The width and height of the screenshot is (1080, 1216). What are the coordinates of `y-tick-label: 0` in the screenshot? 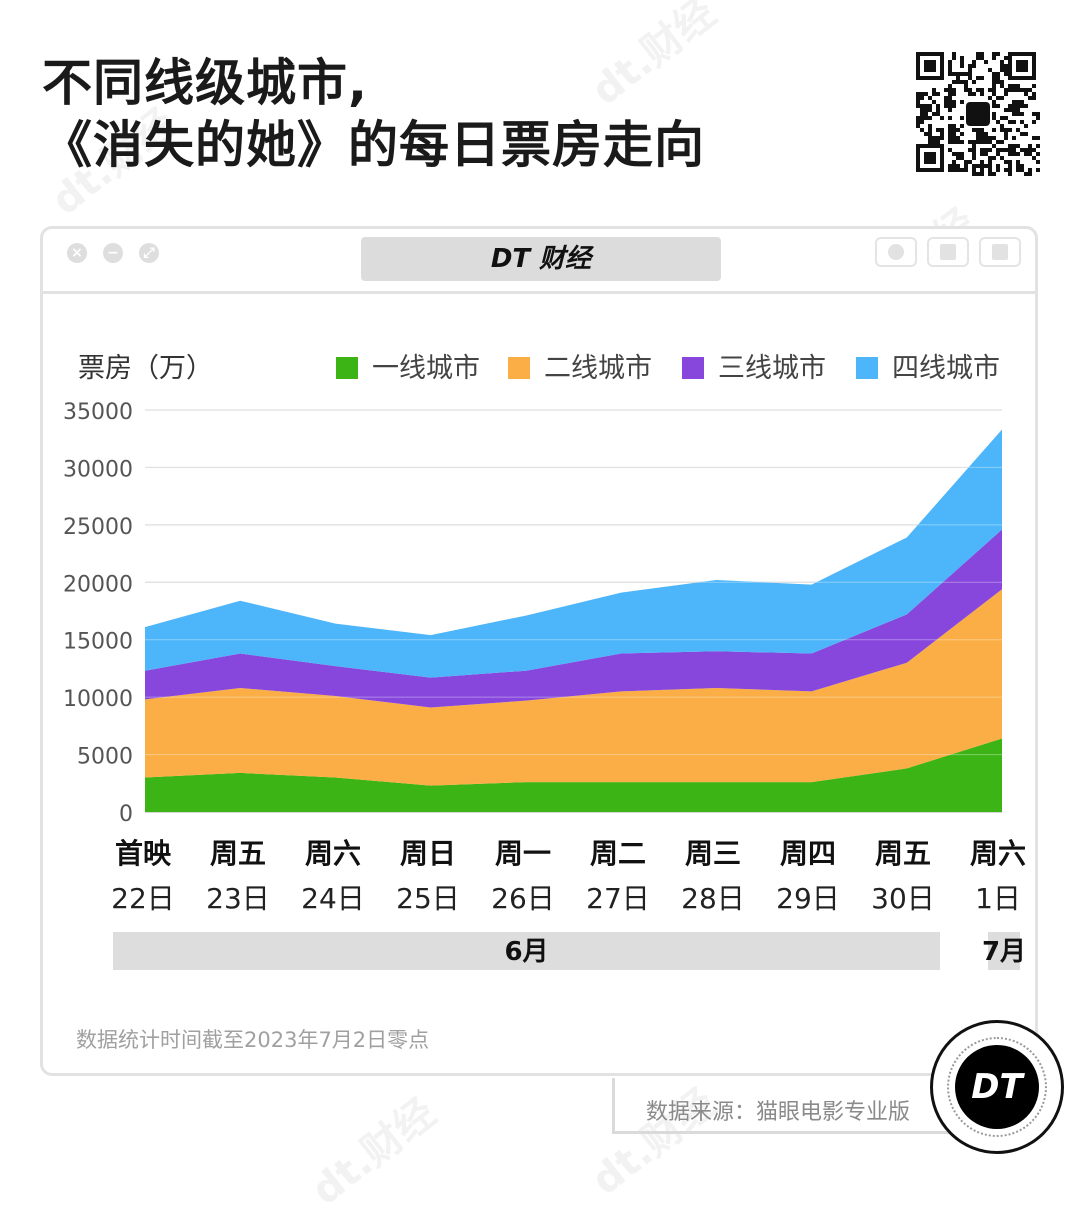 It's located at (126, 814).